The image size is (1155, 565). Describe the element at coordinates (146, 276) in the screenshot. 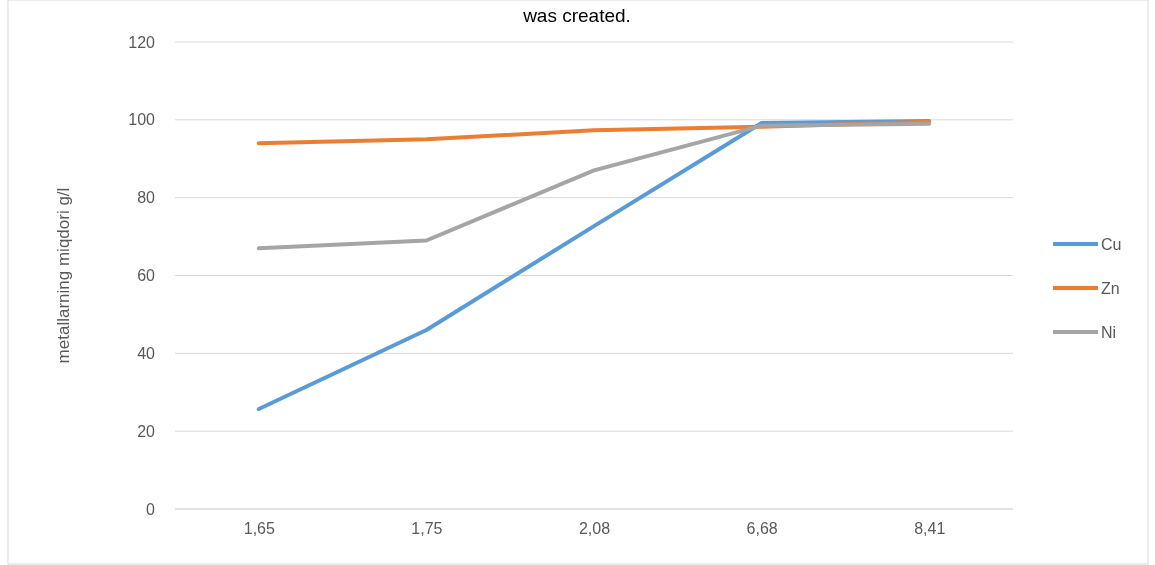

I see `y-tick-label: 60` at that location.